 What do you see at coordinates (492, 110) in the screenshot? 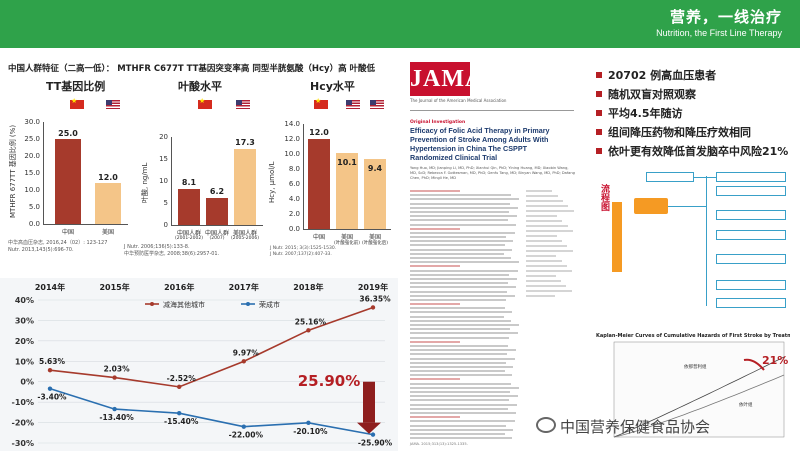
I see `divider` at bounding box center [492, 110].